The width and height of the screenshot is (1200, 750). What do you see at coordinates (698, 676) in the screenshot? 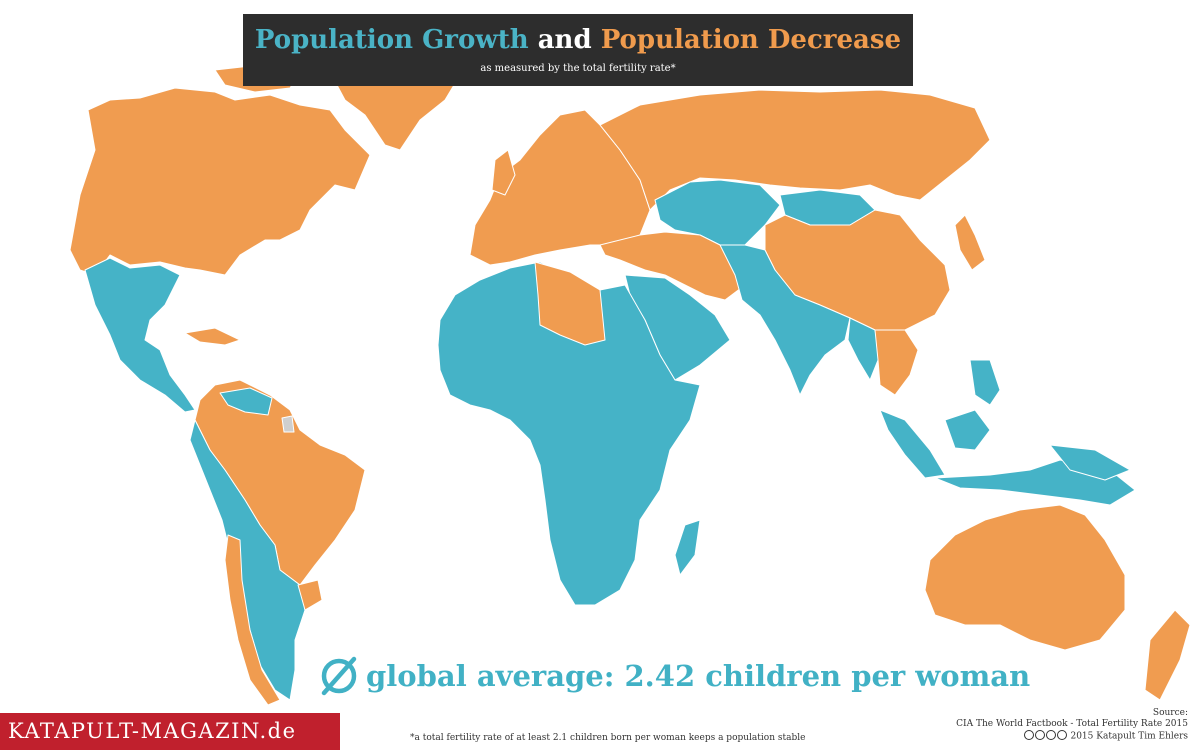
I see `global-average-text: global average: 2.42 children per woman` at bounding box center [698, 676].